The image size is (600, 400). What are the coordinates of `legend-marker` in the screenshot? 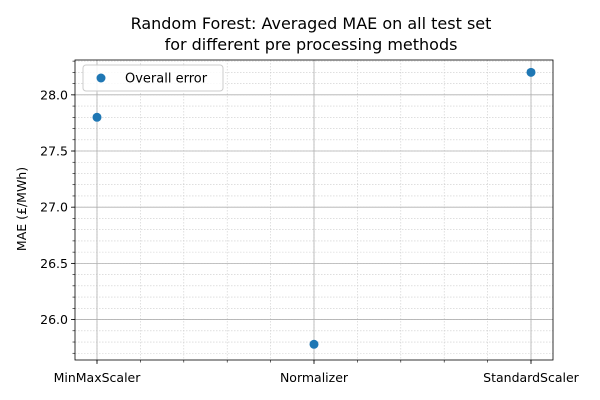 It's located at (101, 78).